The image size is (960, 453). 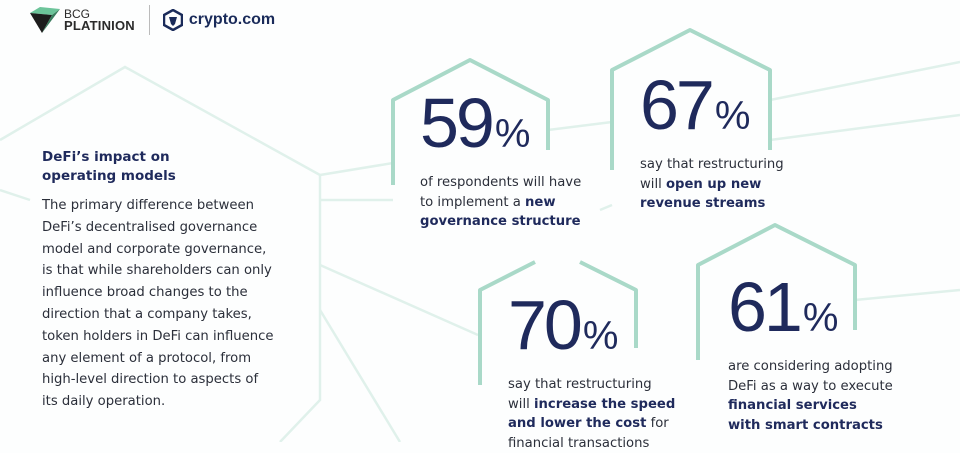 I want to click on stat-value: 61%, so click(x=810, y=312).